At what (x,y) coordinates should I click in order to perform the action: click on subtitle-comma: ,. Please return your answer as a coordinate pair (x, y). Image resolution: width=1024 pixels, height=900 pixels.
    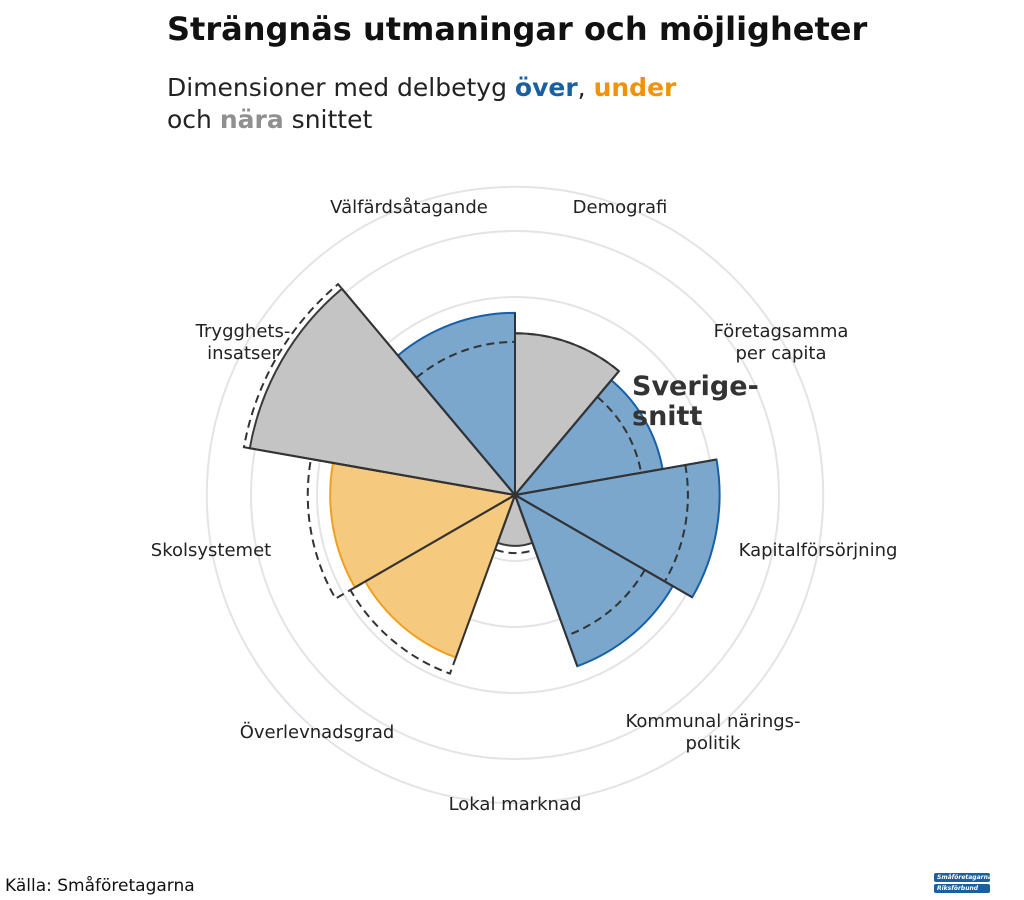
    Looking at the image, I should click on (585, 87).